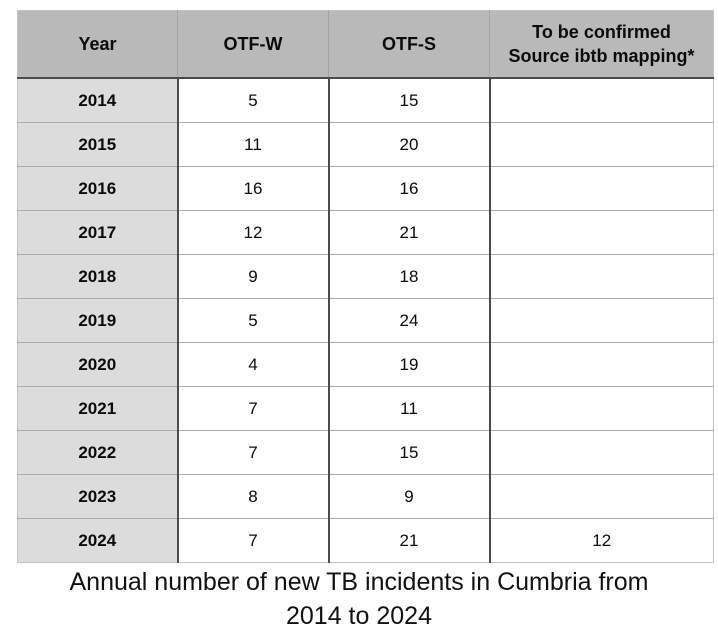  Describe the element at coordinates (409, 44) in the screenshot. I see `header-cell-otf-s: OTF-S` at that location.